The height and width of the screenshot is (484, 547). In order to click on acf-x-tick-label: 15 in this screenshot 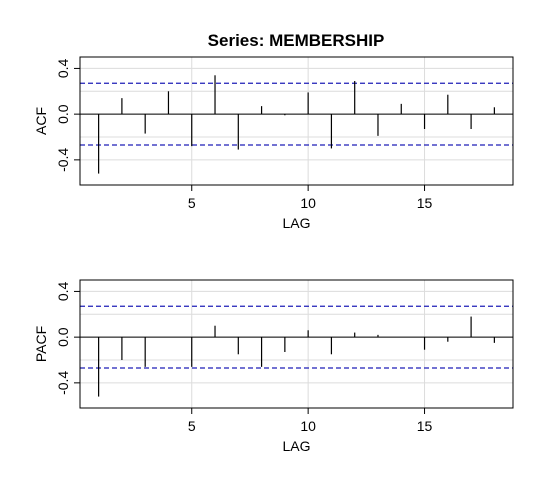, I will do `click(425, 203)`.